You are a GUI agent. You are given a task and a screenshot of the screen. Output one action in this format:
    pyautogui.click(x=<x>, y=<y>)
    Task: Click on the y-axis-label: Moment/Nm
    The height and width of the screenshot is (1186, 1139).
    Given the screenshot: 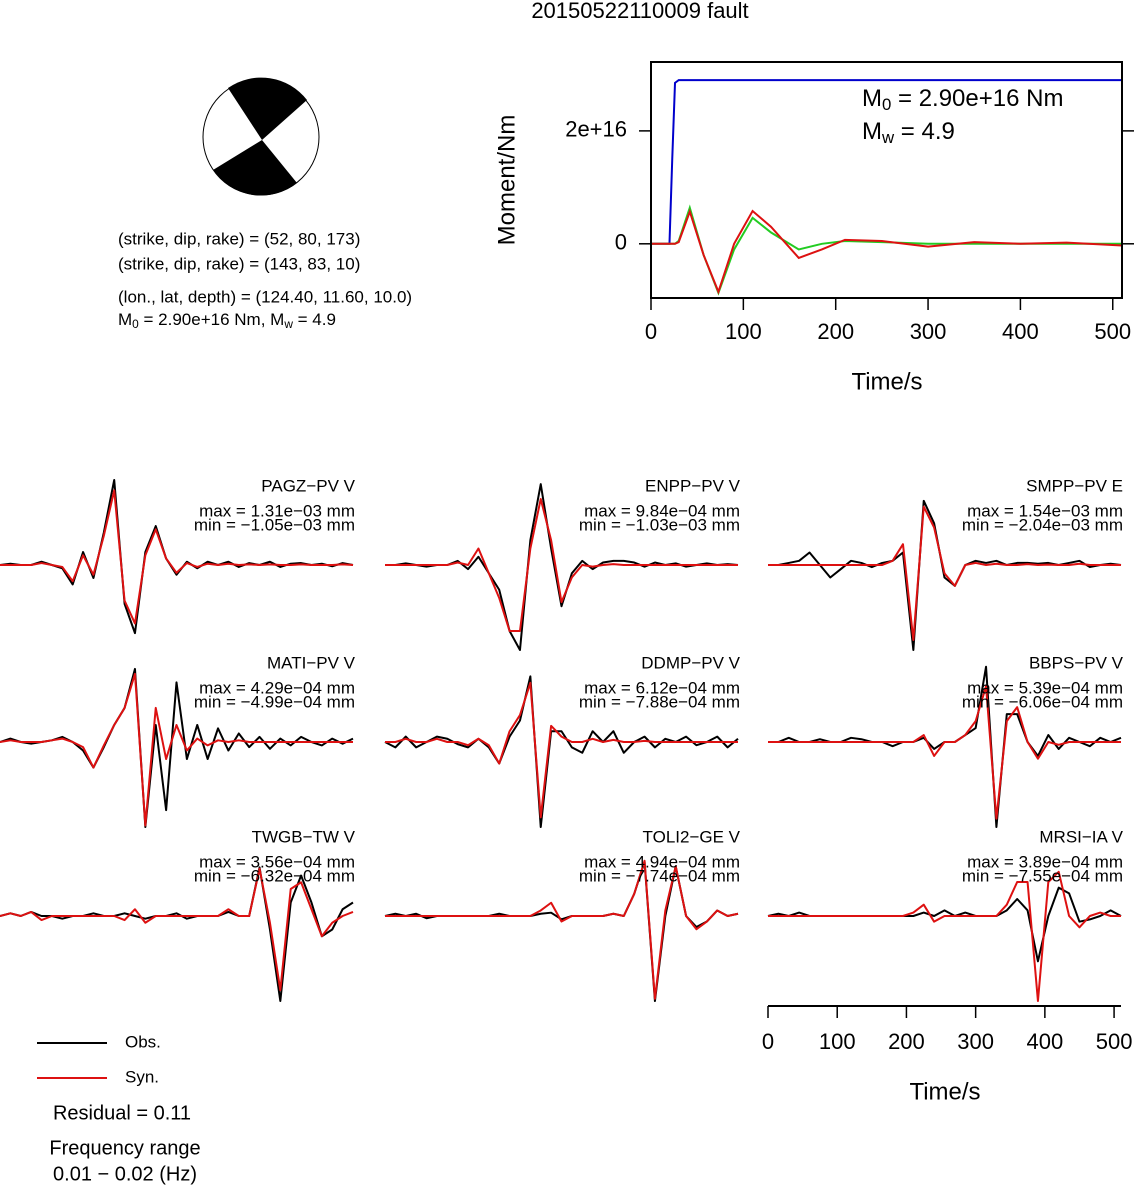 What is the action you would take?
    pyautogui.click(x=506, y=180)
    